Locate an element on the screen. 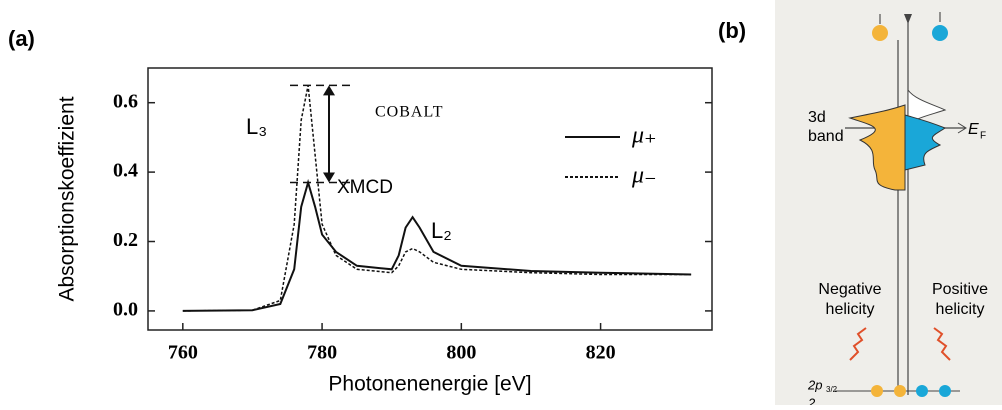 The width and height of the screenshot is (1002, 410). band-label: band is located at coordinates (826, 136).